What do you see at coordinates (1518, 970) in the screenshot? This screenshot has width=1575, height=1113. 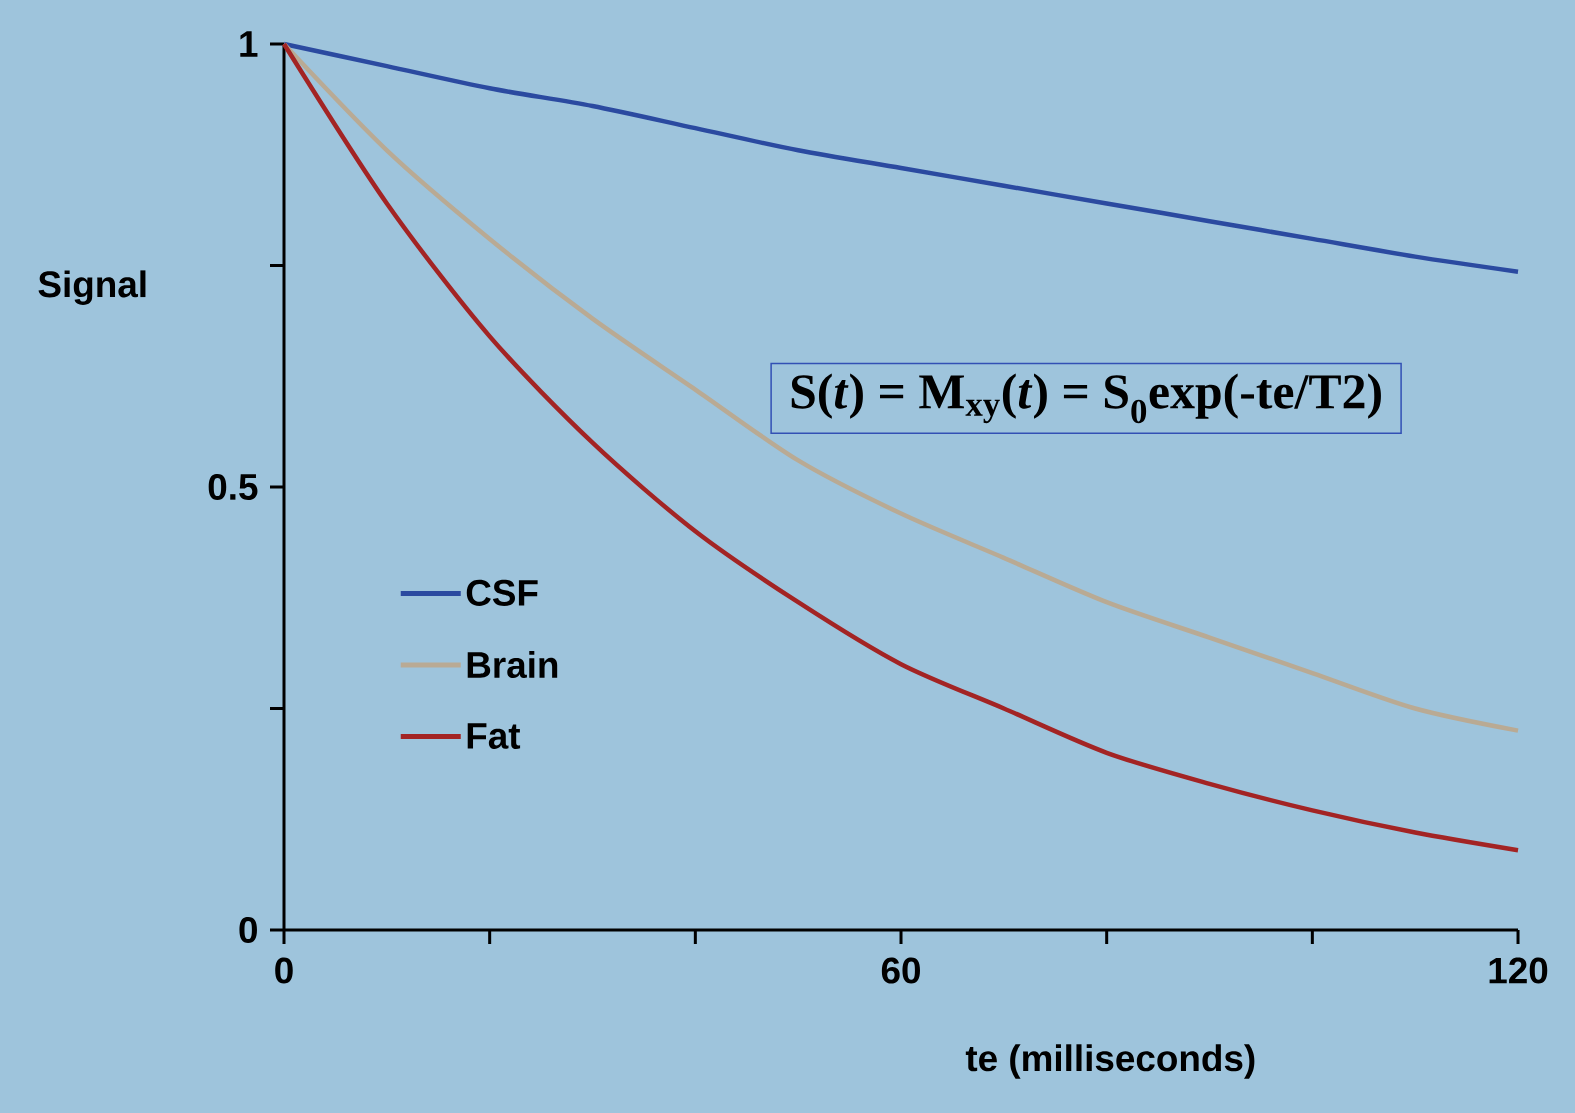 I see `x-tick-label: 120` at bounding box center [1518, 970].